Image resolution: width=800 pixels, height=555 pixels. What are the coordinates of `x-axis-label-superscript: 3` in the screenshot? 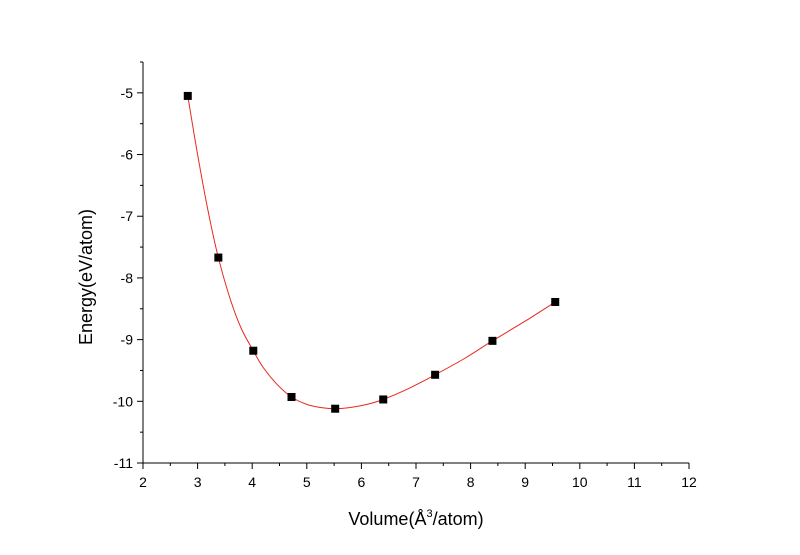 It's located at (429, 514).